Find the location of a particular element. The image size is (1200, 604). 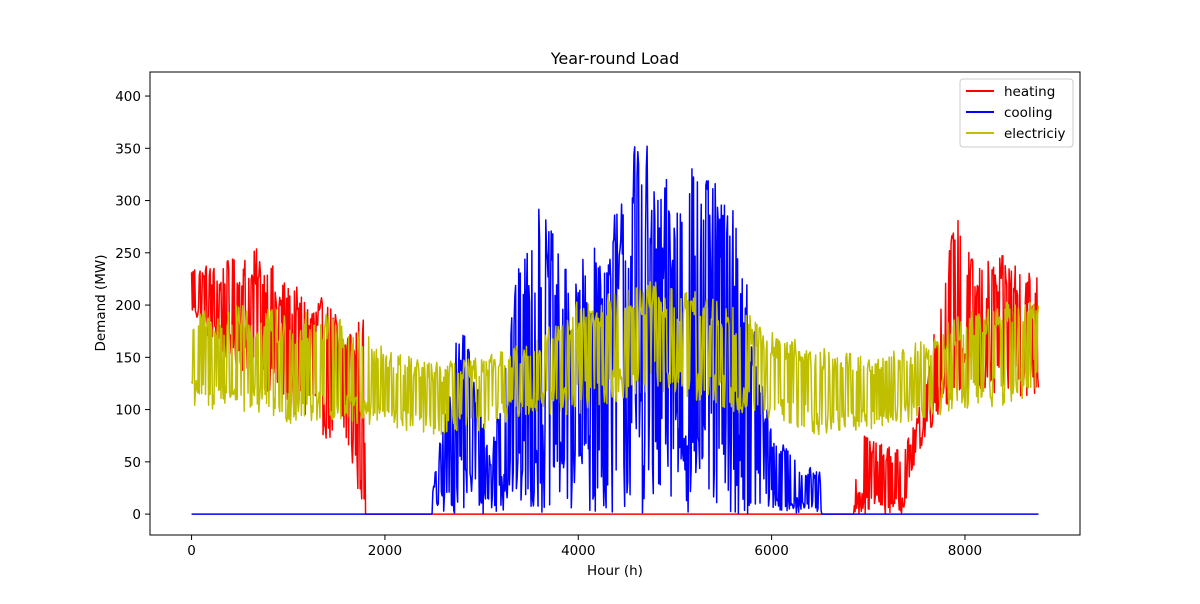

y-axis: 0 50 100 150 200 250 300 350 400 is located at coordinates (132, 306).